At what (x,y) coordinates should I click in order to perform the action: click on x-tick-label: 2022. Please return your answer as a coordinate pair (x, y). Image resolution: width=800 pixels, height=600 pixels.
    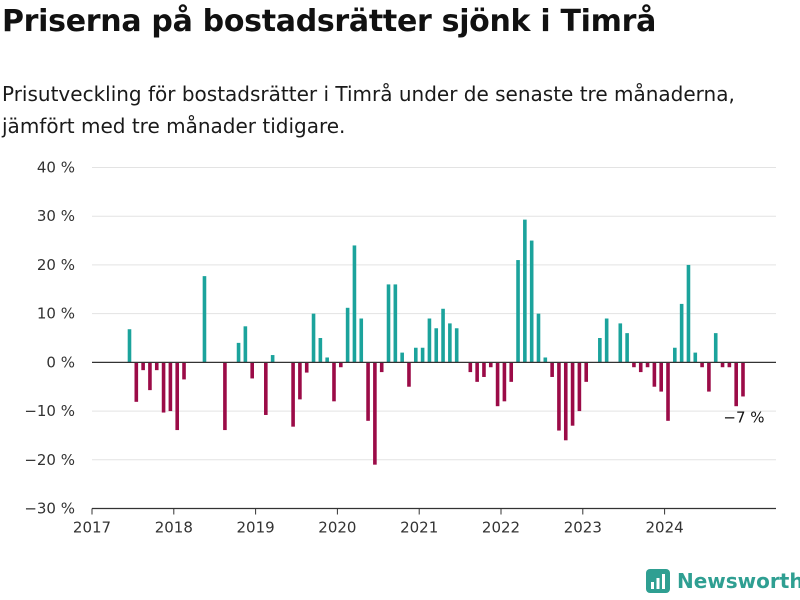
    Looking at the image, I should click on (501, 528).